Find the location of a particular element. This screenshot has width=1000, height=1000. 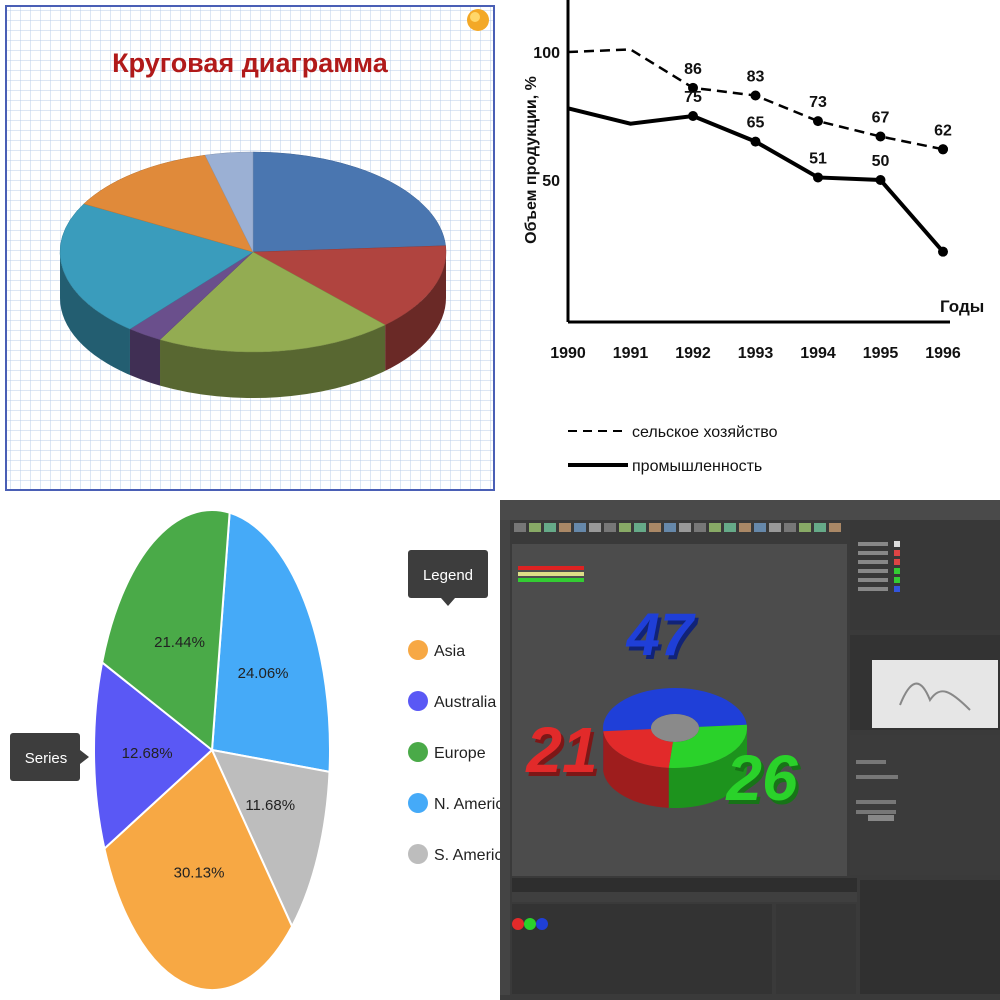

preview-sketch is located at coordinates (935, 696).